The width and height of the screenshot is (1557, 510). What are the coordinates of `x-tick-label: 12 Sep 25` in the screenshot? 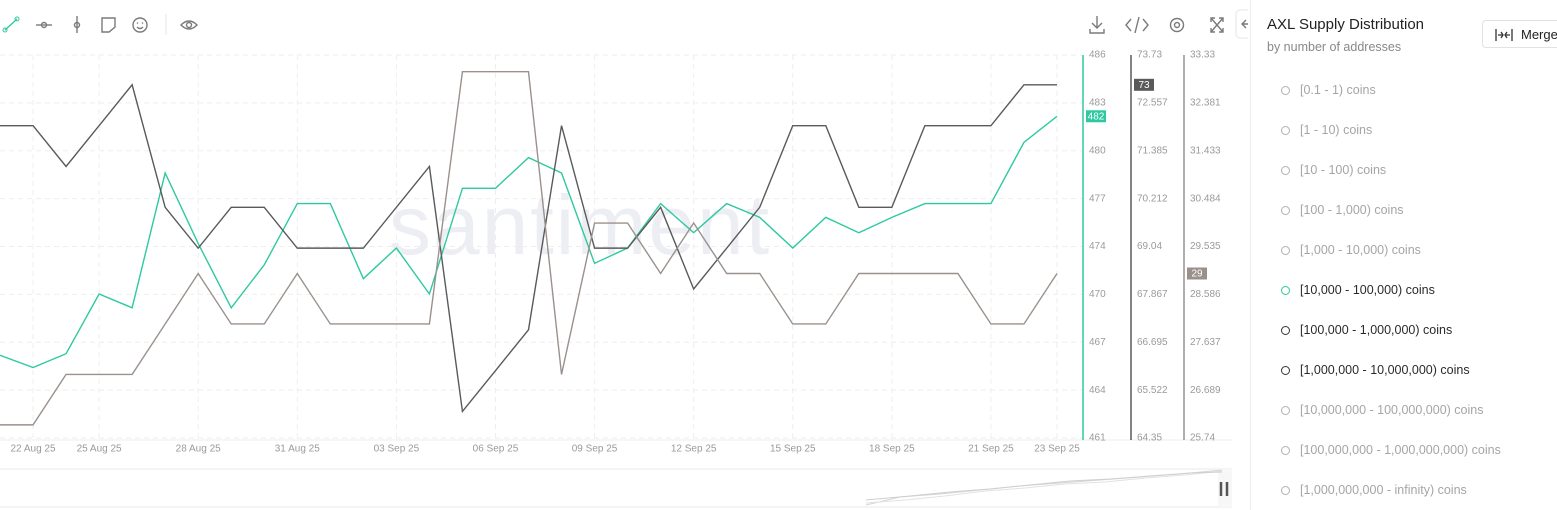 It's located at (694, 449).